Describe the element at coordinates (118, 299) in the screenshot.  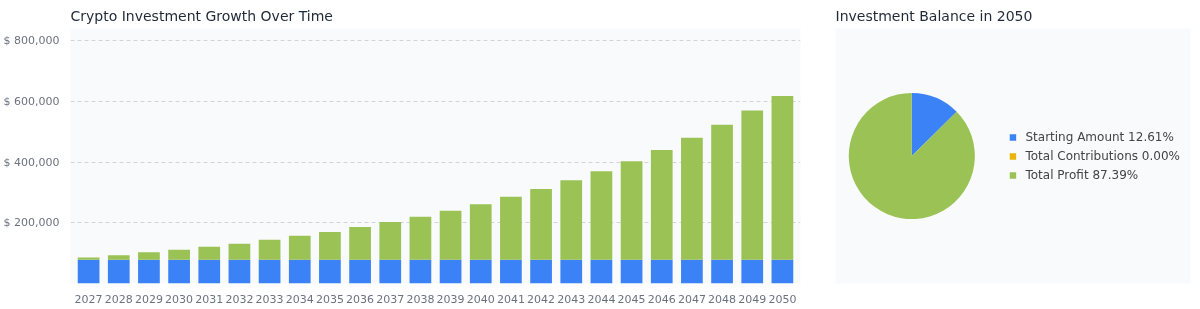
I see `x-tick-label: 2028` at that location.